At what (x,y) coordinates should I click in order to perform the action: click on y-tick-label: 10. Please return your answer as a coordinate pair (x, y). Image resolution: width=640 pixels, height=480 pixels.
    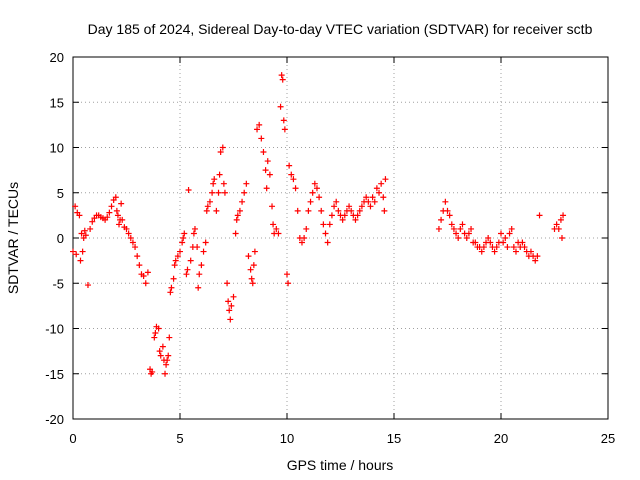
    Looking at the image, I should click on (57, 148).